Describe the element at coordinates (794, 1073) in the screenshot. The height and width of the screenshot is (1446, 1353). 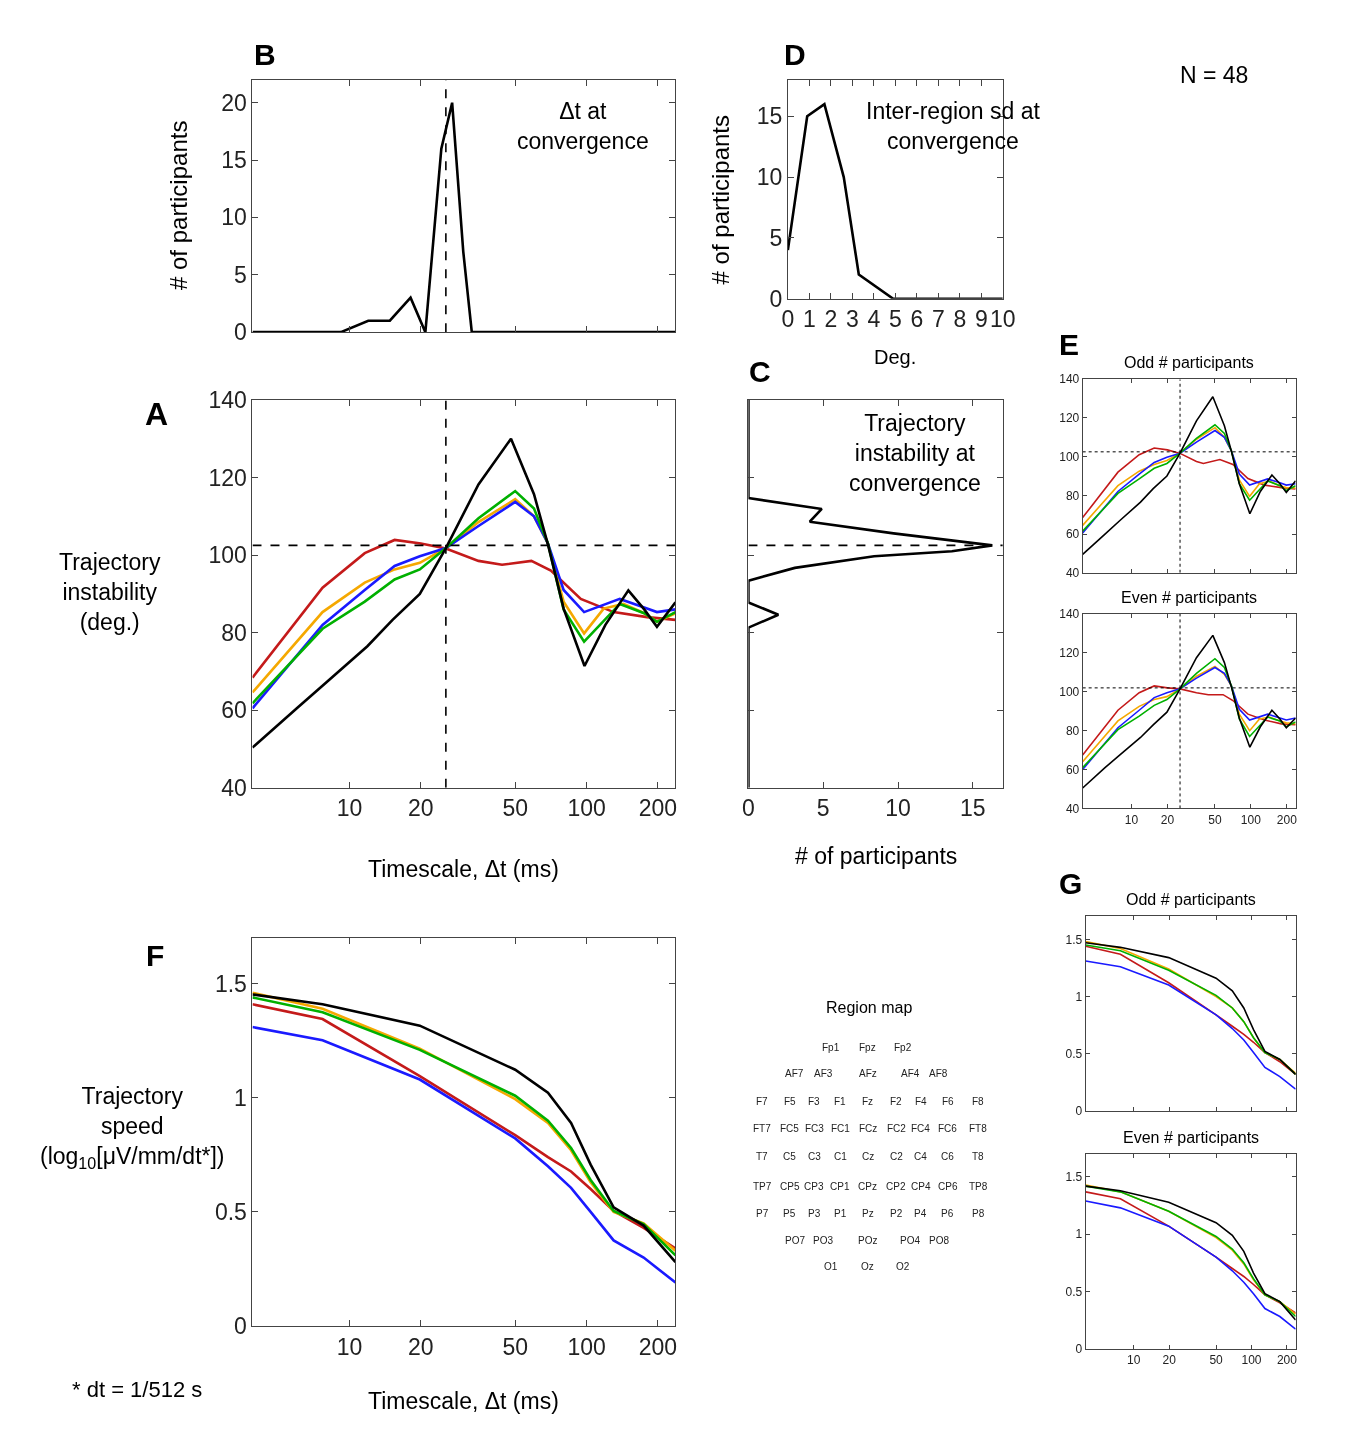
I see `text: AF7` at that location.